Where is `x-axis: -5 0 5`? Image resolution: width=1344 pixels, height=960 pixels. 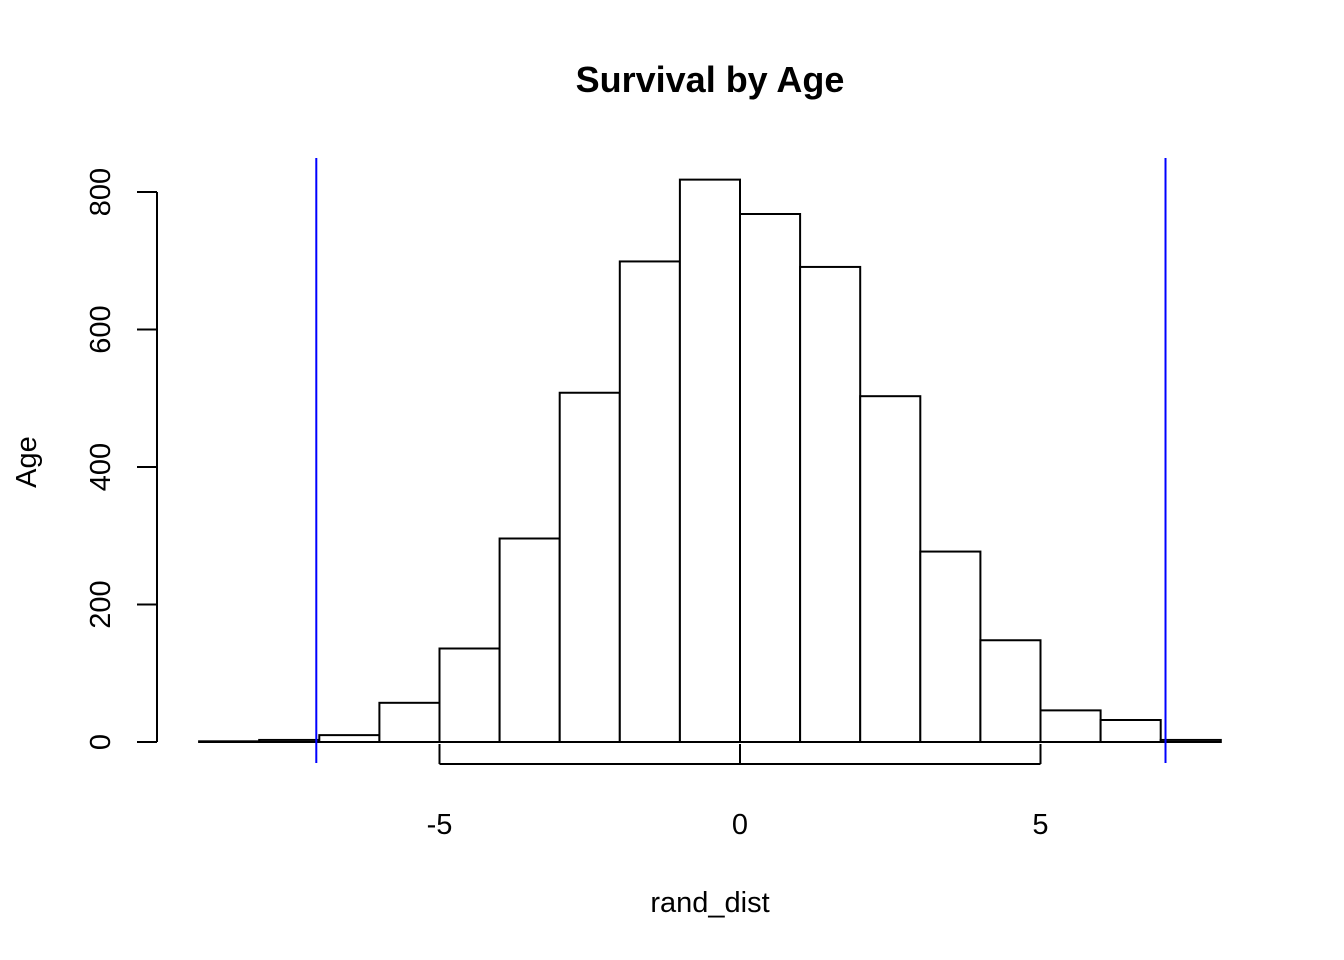 x-axis: -5 0 5 is located at coordinates (738, 792).